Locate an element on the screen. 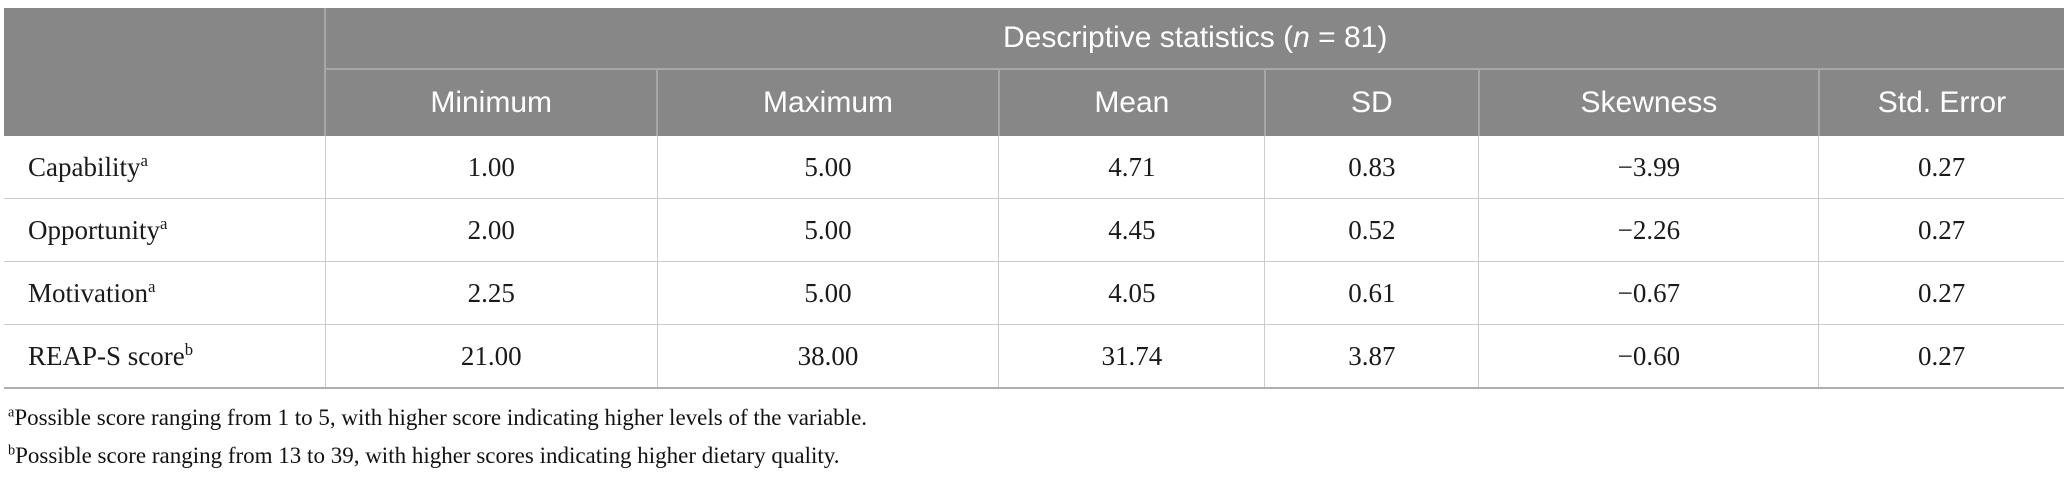 The width and height of the screenshot is (2068, 479). footnote-b-sup: b is located at coordinates (12, 450).